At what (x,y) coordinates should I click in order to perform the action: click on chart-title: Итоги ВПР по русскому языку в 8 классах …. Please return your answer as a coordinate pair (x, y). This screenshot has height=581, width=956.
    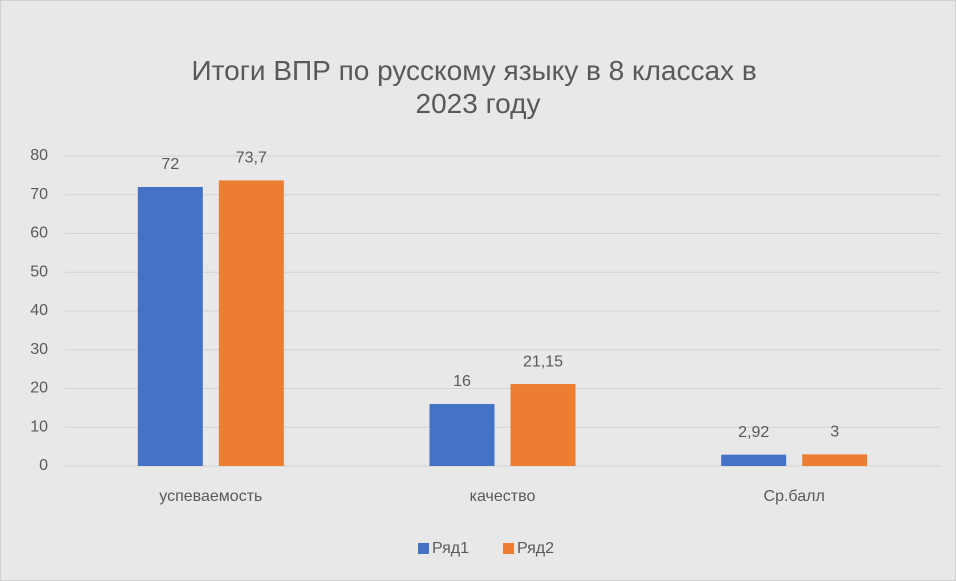
    Looking at the image, I should click on (478, 87).